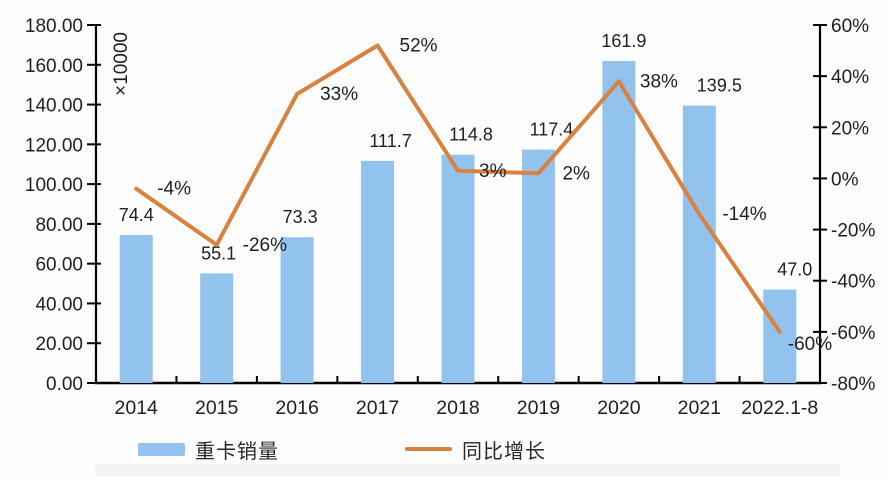 The image size is (888, 479). Describe the element at coordinates (552, 130) in the screenshot. I see `bar-value-label: 117.4` at that location.